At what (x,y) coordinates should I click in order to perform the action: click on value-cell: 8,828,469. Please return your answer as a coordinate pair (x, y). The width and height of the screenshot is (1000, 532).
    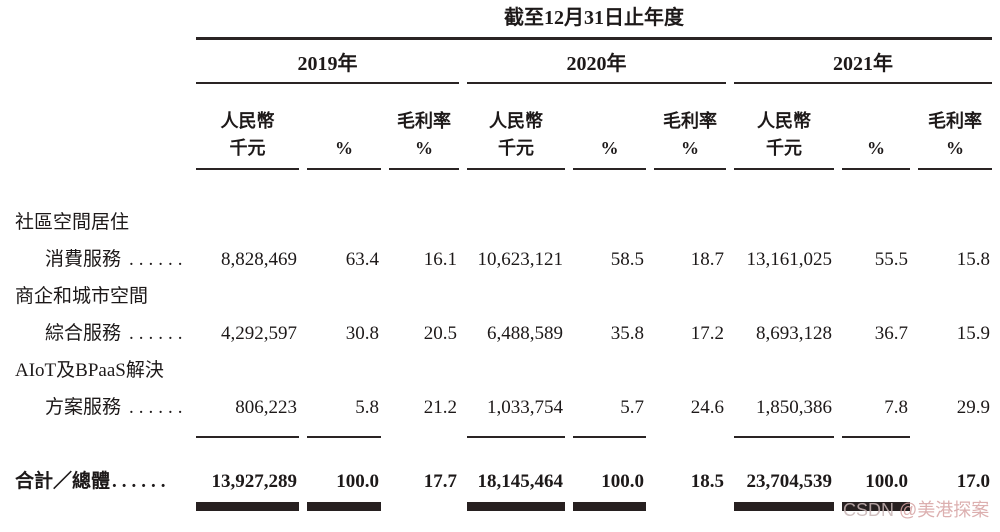
    Looking at the image, I should click on (259, 259).